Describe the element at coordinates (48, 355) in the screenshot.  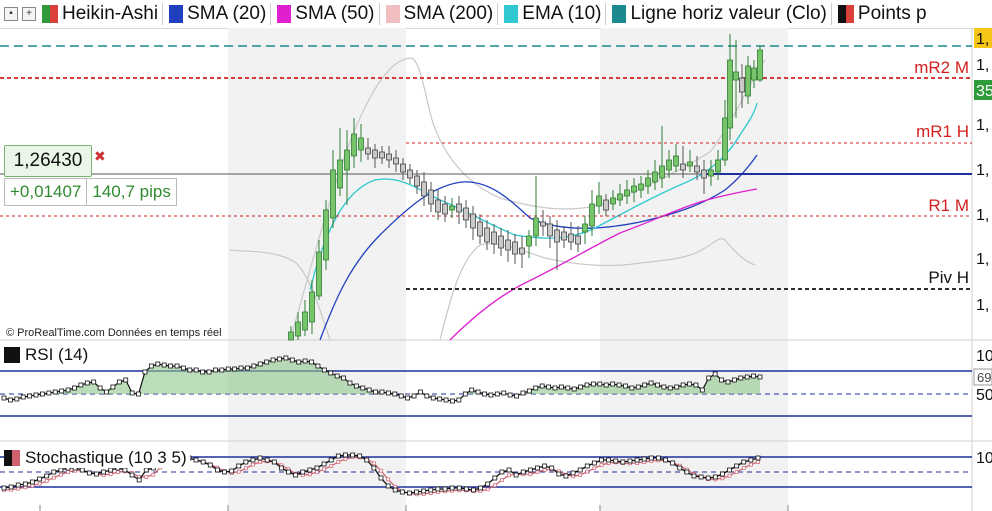
I see `rsi-panel-title: RSI (14)` at that location.